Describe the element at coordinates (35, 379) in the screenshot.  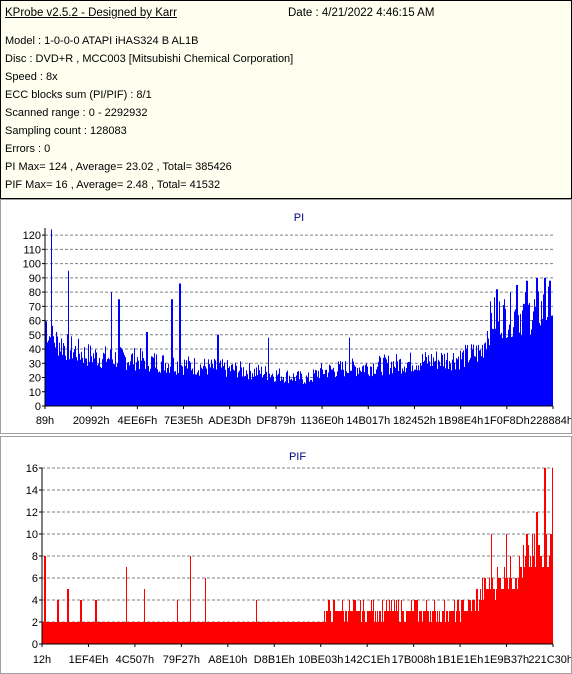
I see `y-tick-label: 20` at that location.